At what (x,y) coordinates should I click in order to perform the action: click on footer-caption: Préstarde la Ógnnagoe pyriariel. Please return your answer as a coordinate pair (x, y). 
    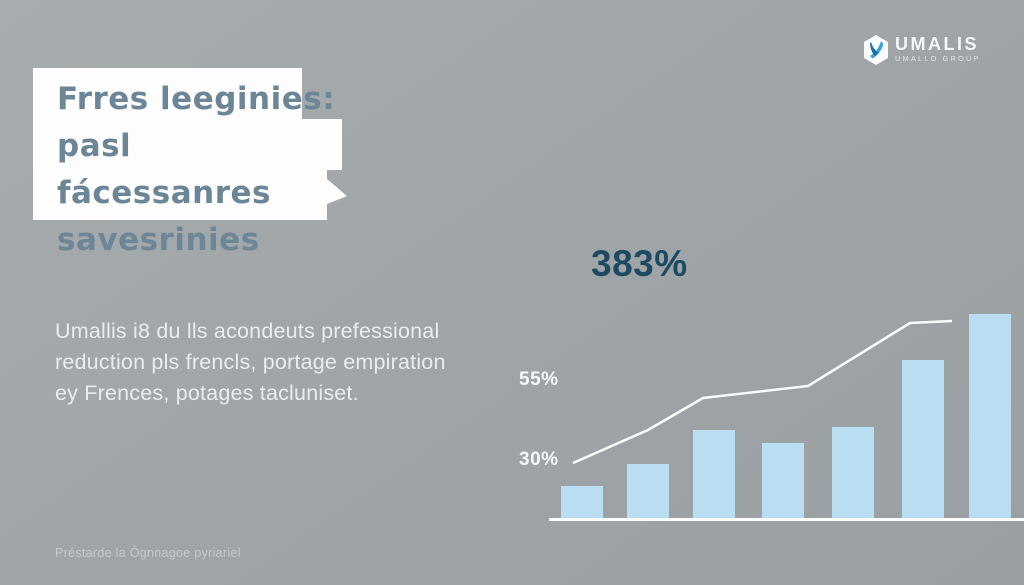
    Looking at the image, I should click on (148, 553).